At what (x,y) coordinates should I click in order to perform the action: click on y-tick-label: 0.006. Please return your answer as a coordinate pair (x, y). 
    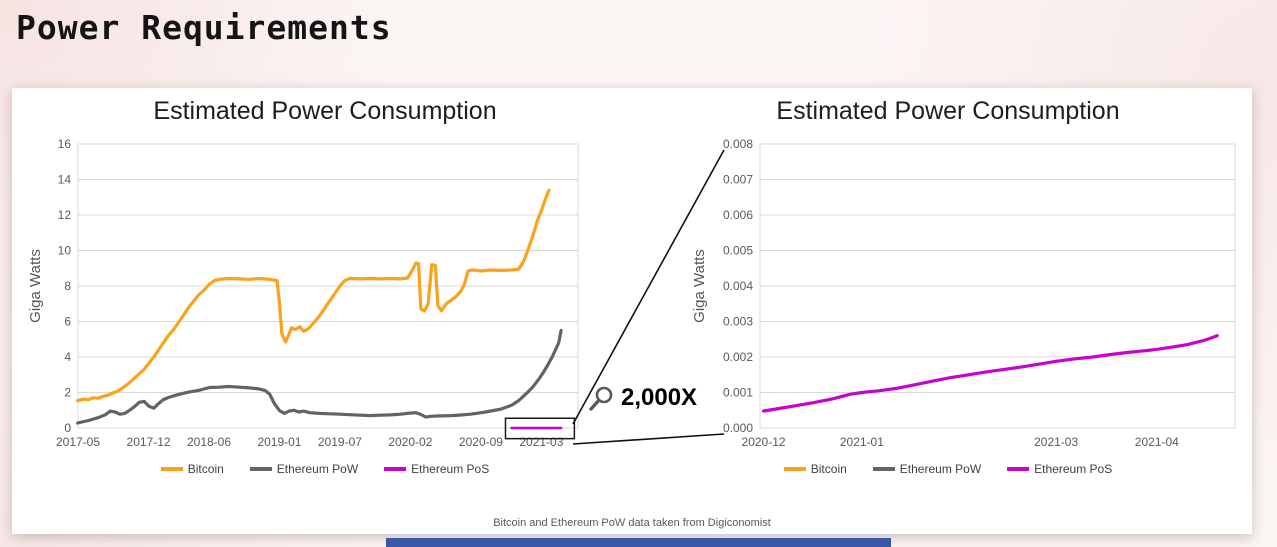
    Looking at the image, I should click on (738, 215).